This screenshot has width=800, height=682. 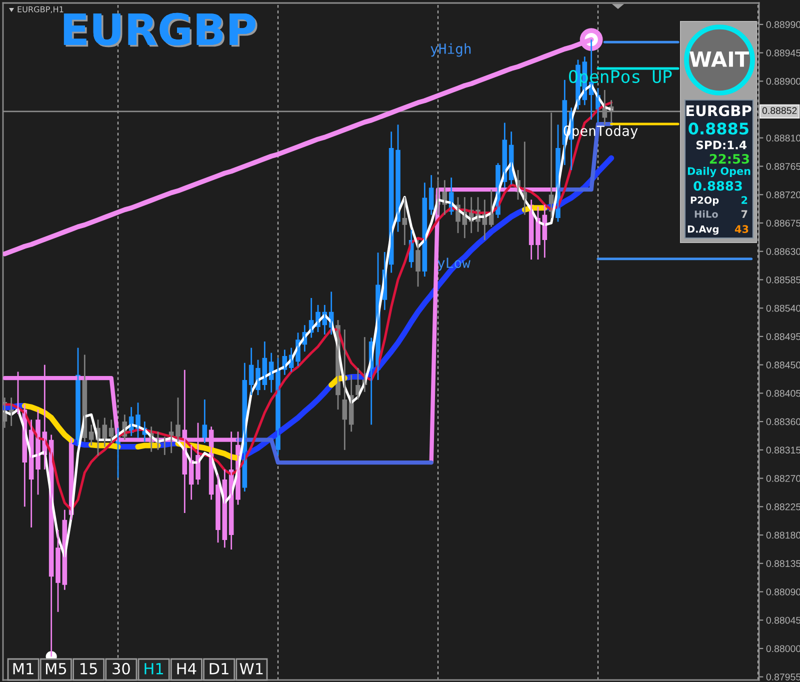 What do you see at coordinates (718, 128) in the screenshot?
I see `annotation: 0.8885` at bounding box center [718, 128].